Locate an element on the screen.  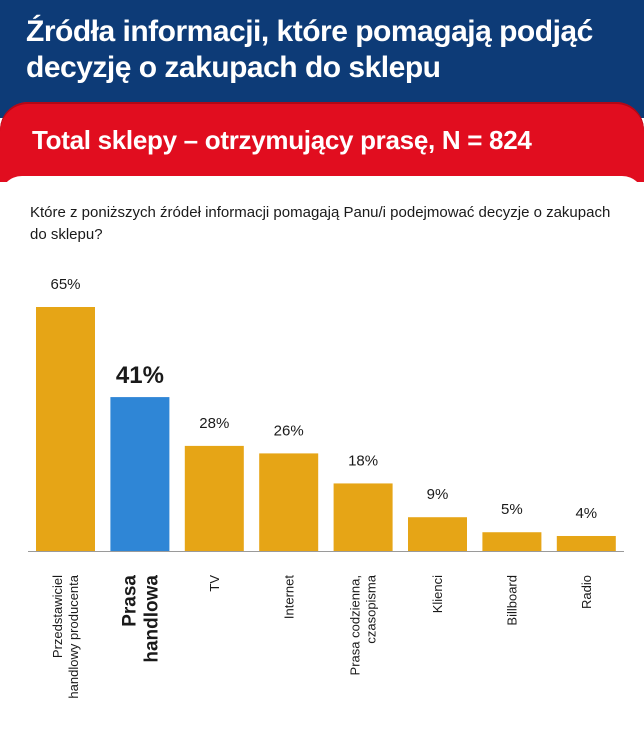
category-label-5: Klienci is located at coordinates (437, 594).